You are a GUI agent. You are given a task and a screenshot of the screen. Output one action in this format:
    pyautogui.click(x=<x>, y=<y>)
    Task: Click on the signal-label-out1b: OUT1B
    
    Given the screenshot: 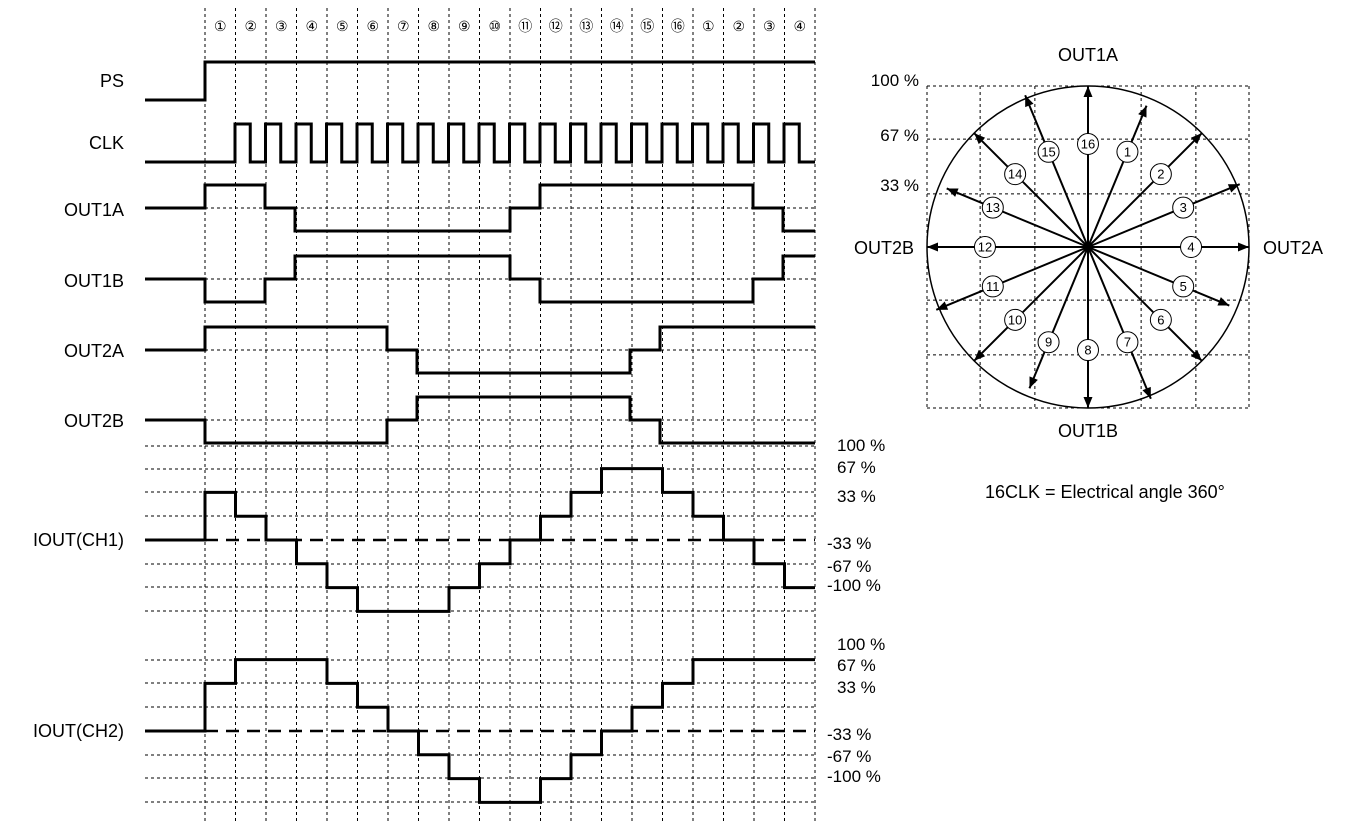 What is the action you would take?
    pyautogui.click(x=94, y=281)
    